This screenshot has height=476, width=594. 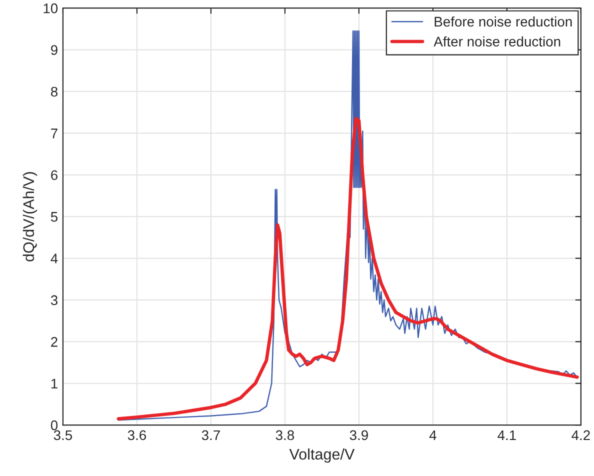 I want to click on y-tick-label: 9, so click(x=54, y=50).